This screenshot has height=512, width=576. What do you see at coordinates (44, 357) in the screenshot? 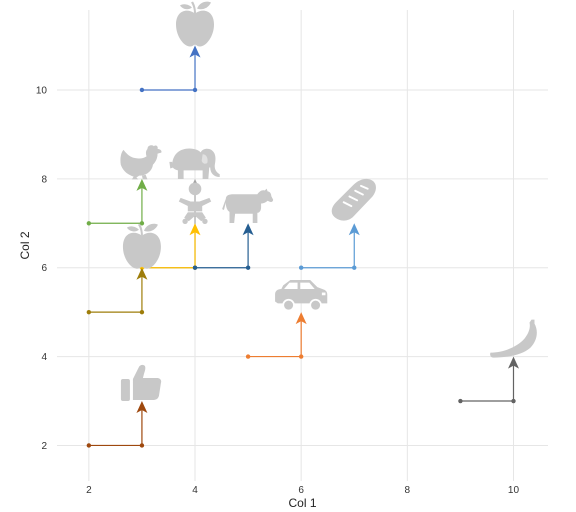
I see `y-tick-label: 4` at bounding box center [44, 357].